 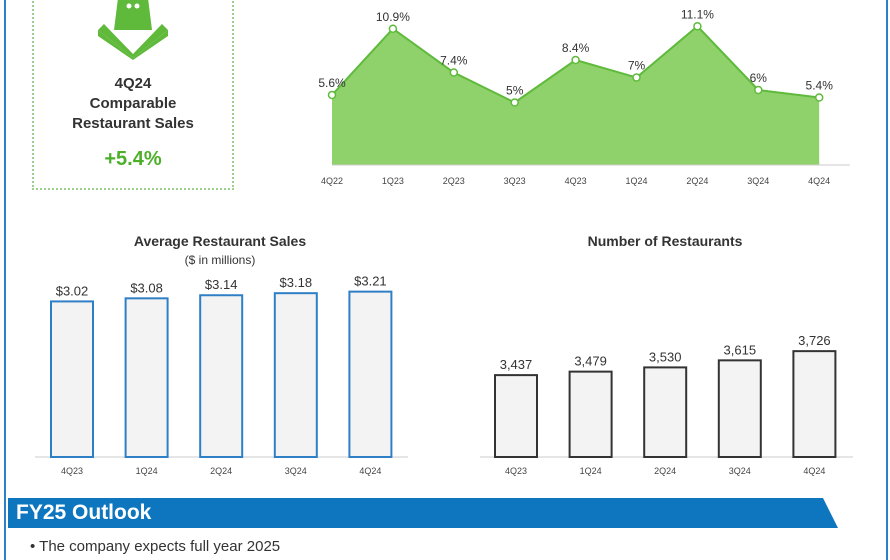 I want to click on data-label: 3,479, so click(x=590, y=361).